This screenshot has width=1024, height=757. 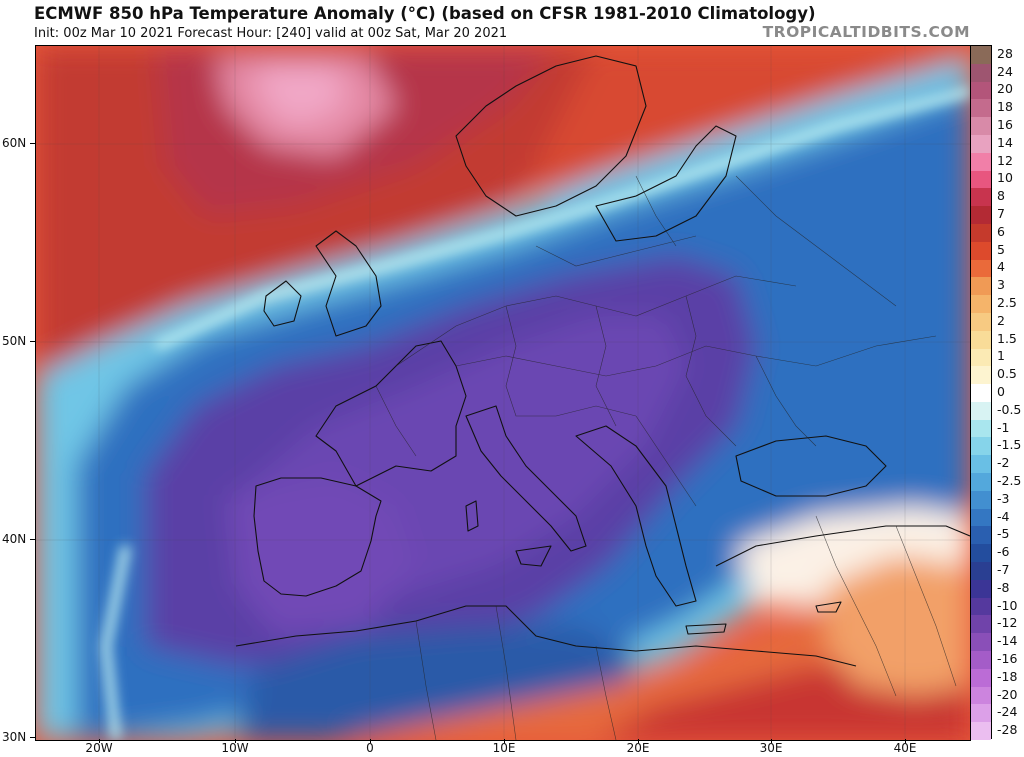 I want to click on colorbar, so click(x=981, y=393).